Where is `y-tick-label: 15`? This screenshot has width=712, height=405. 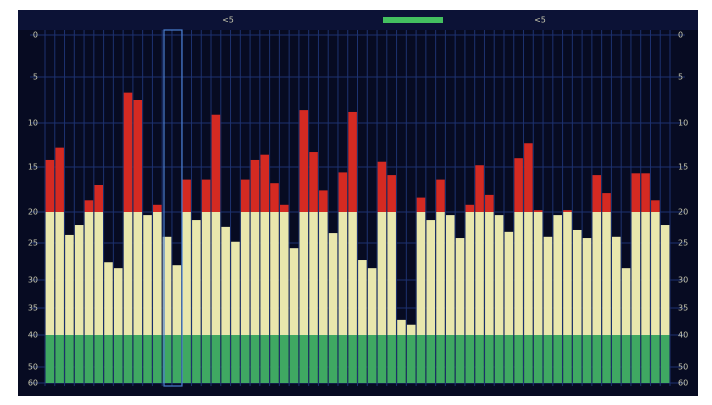
y-tick-label: 15 is located at coordinates (33, 167).